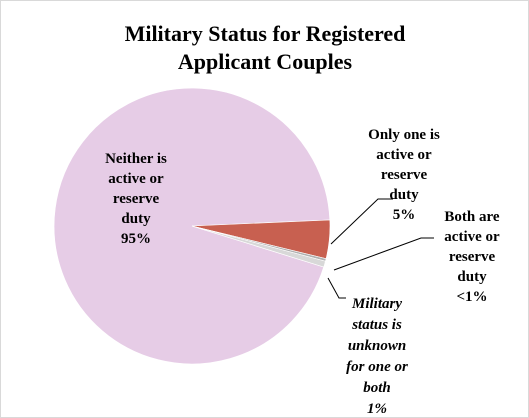 Image resolution: width=529 pixels, height=418 pixels. I want to click on slice-label-neither-line-1: Neither is, so click(136, 159).